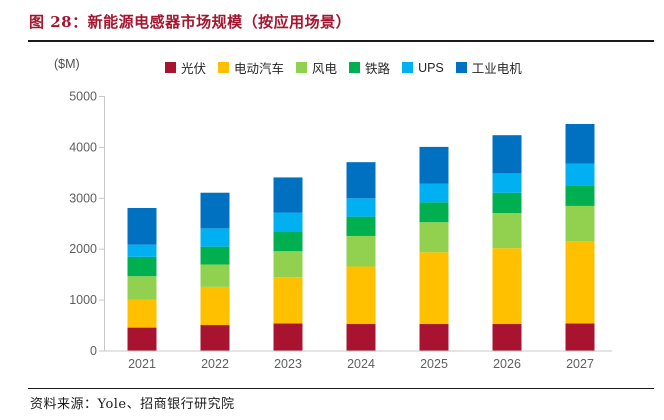  What do you see at coordinates (580, 364) in the screenshot?
I see `x-tick-label-2027: 2027` at bounding box center [580, 364].